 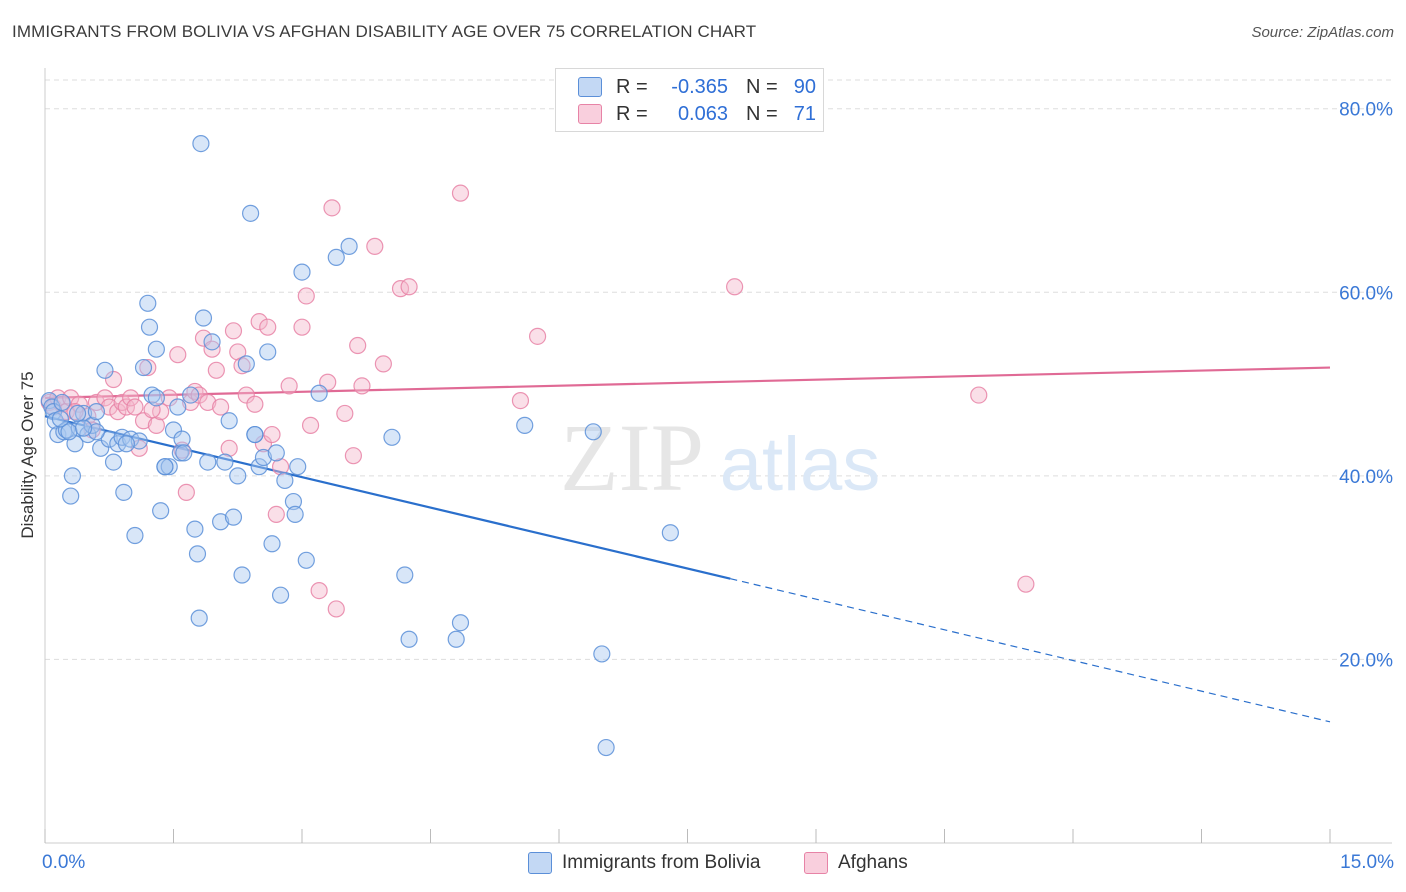 I want to click on r-value: 0.063, so click(x=702, y=113).